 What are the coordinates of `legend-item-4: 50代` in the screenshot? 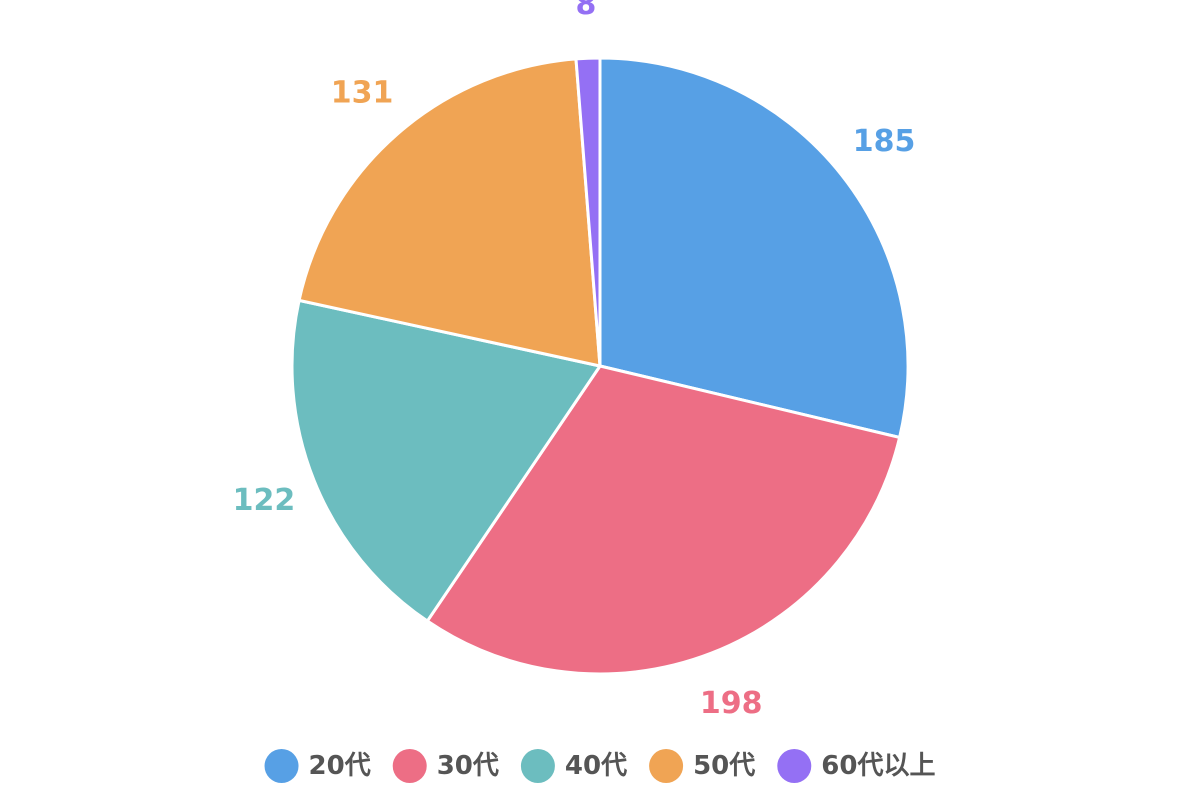 It's located at (702, 766).